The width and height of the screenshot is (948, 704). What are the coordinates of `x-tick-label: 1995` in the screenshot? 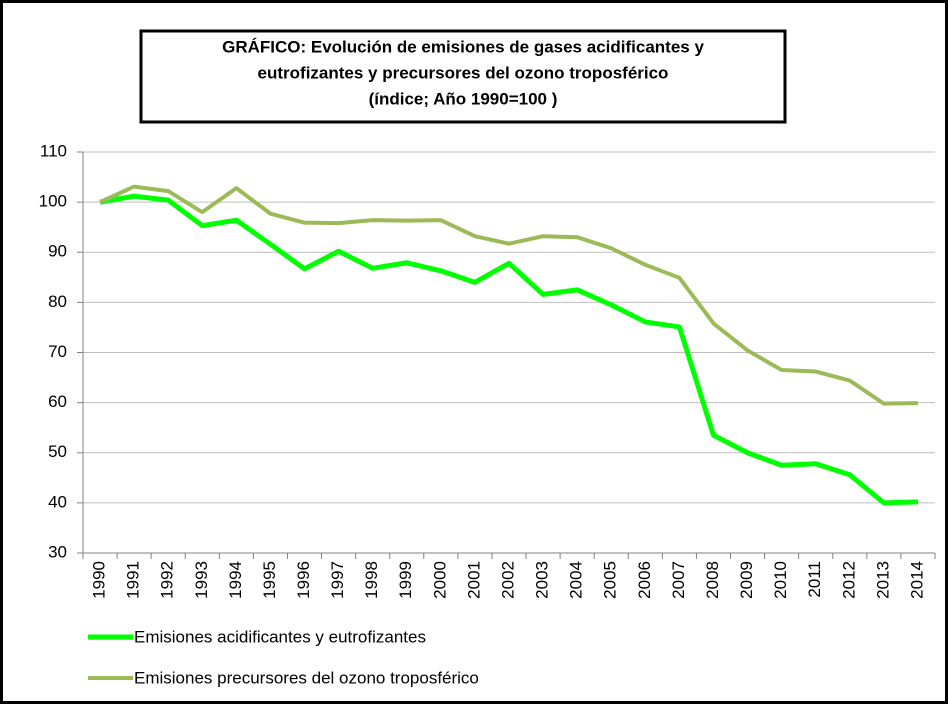 It's located at (269, 580).